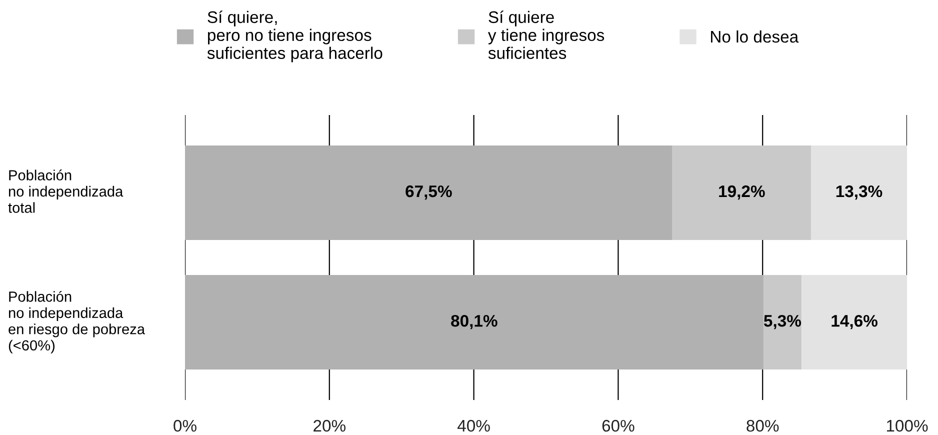  I want to click on x-tick-label: 80%, so click(762, 426).